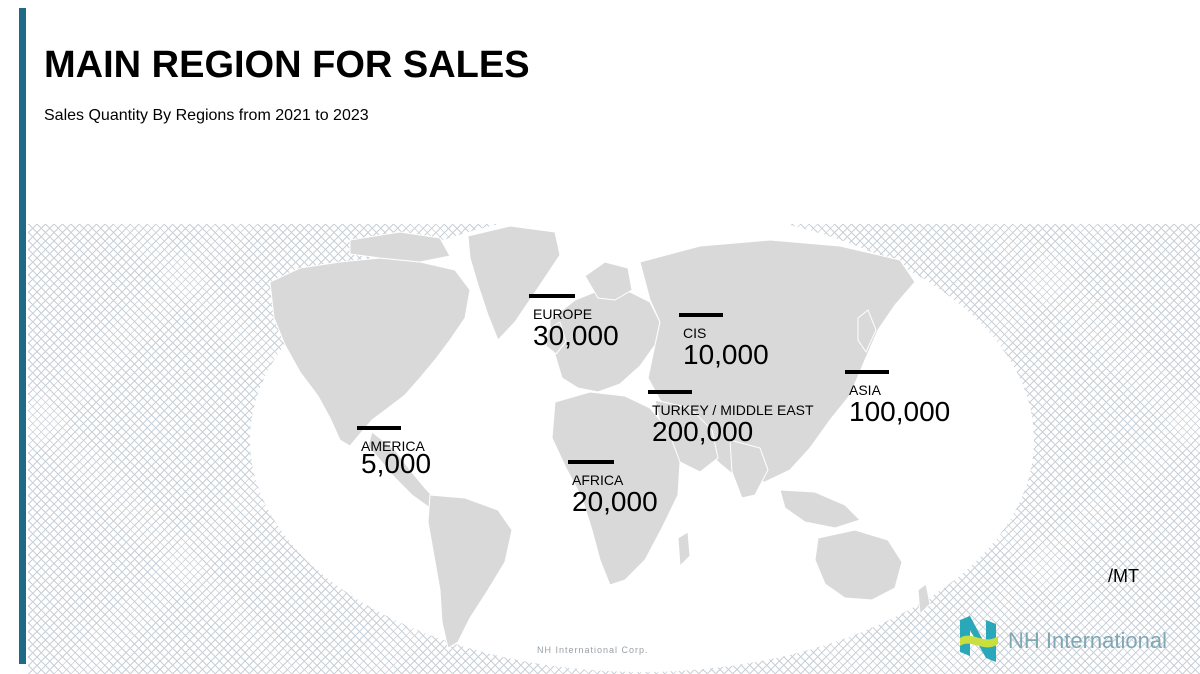  Describe the element at coordinates (733, 410) in the screenshot. I see `region-name: TURKEY / MIDDLE EAST` at that location.